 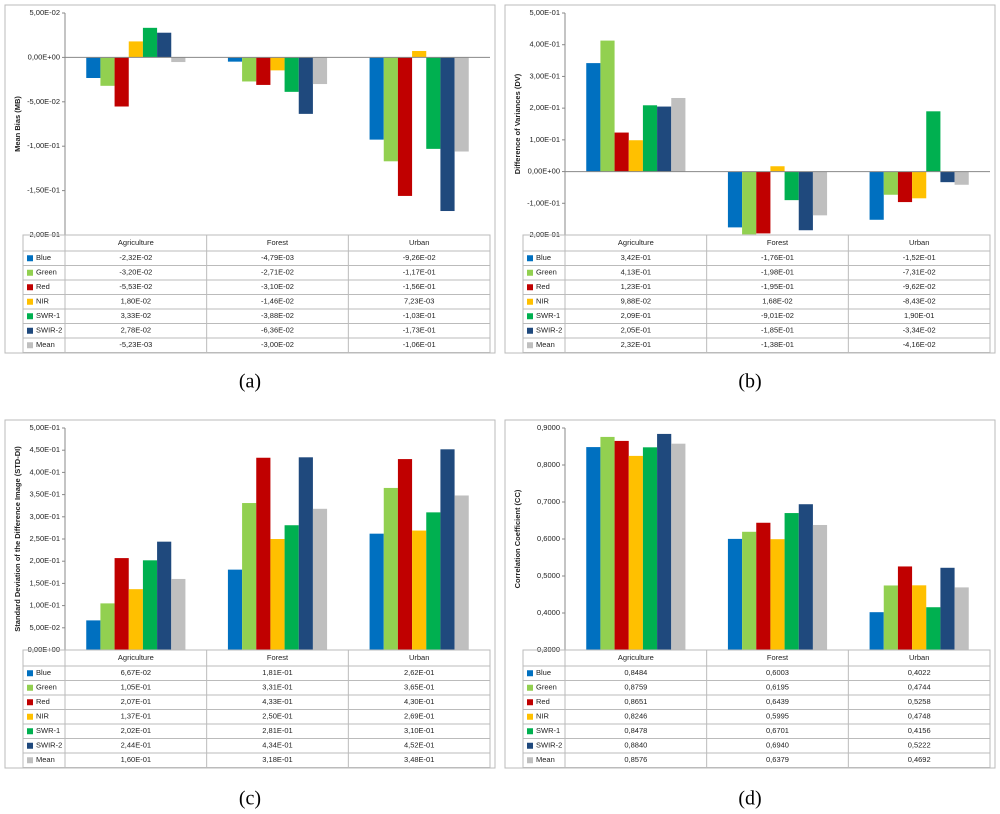 What do you see at coordinates (419, 730) in the screenshot?
I see `table-value: 3,10E-01` at bounding box center [419, 730].